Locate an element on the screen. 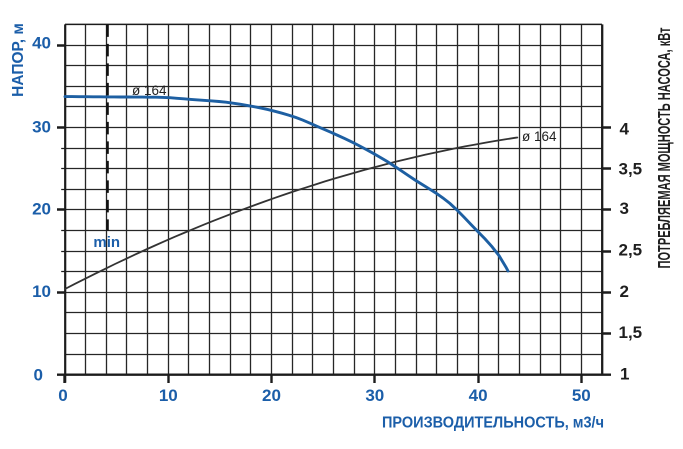  svg-text: 3 is located at coordinates (624, 208).